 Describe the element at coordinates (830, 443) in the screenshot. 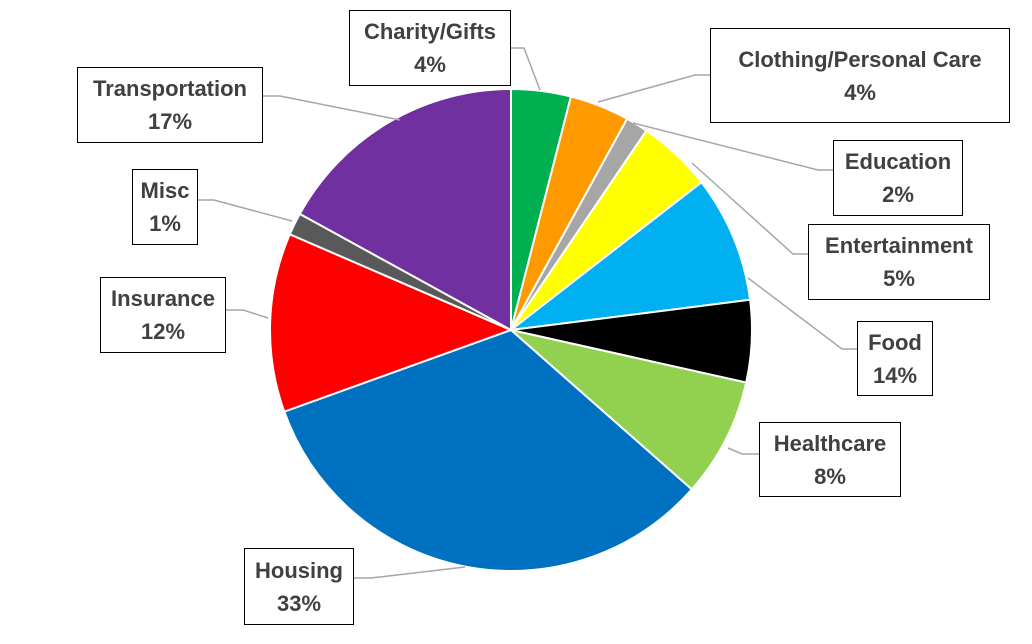

I see `label-healthcare-name: Healthcare` at that location.